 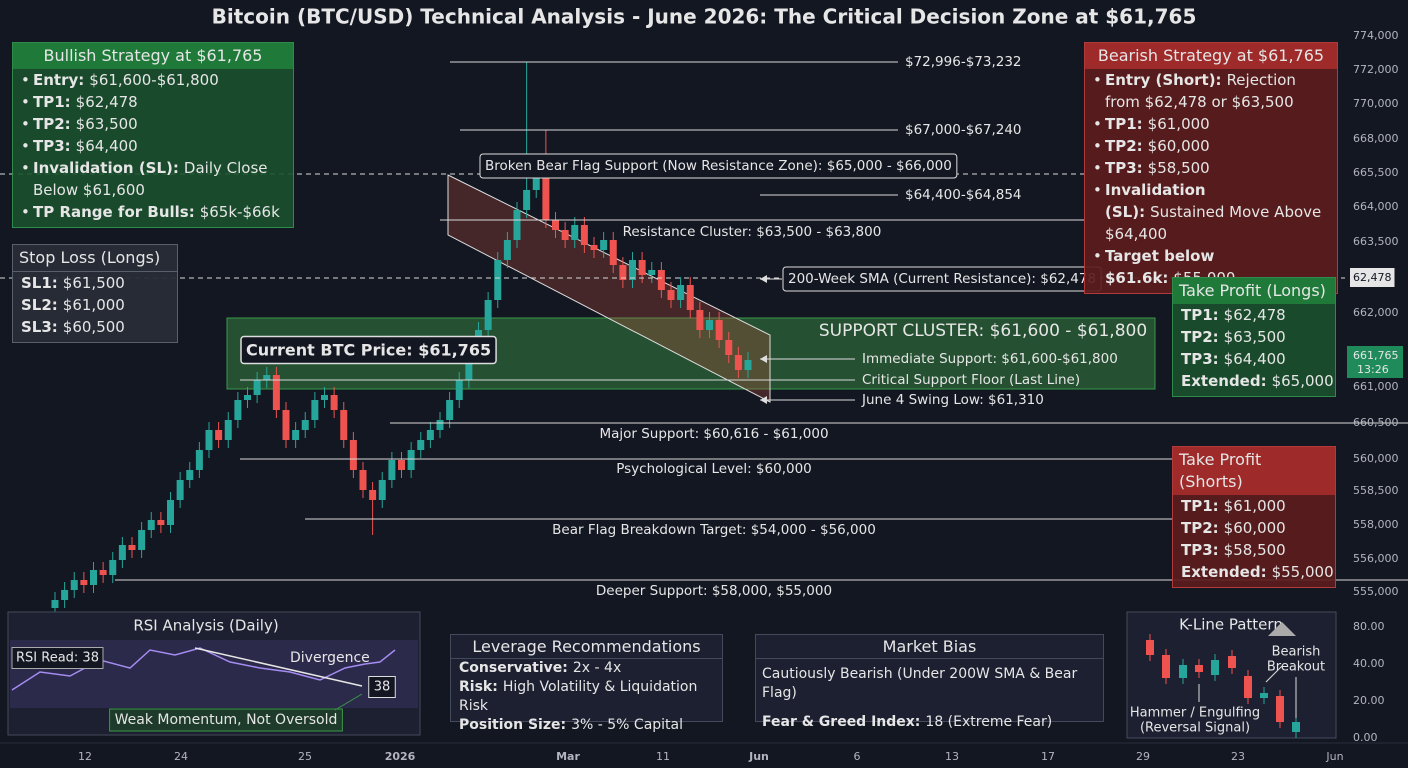 What do you see at coordinates (153, 102) in the screenshot?
I see `panel-item: TP1:$62,478` at bounding box center [153, 102].